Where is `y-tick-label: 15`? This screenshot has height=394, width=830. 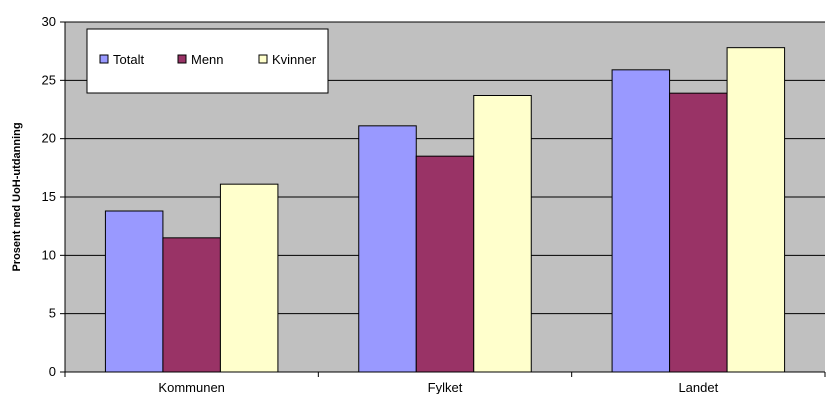
y-tick-label: 15 is located at coordinates (49, 196).